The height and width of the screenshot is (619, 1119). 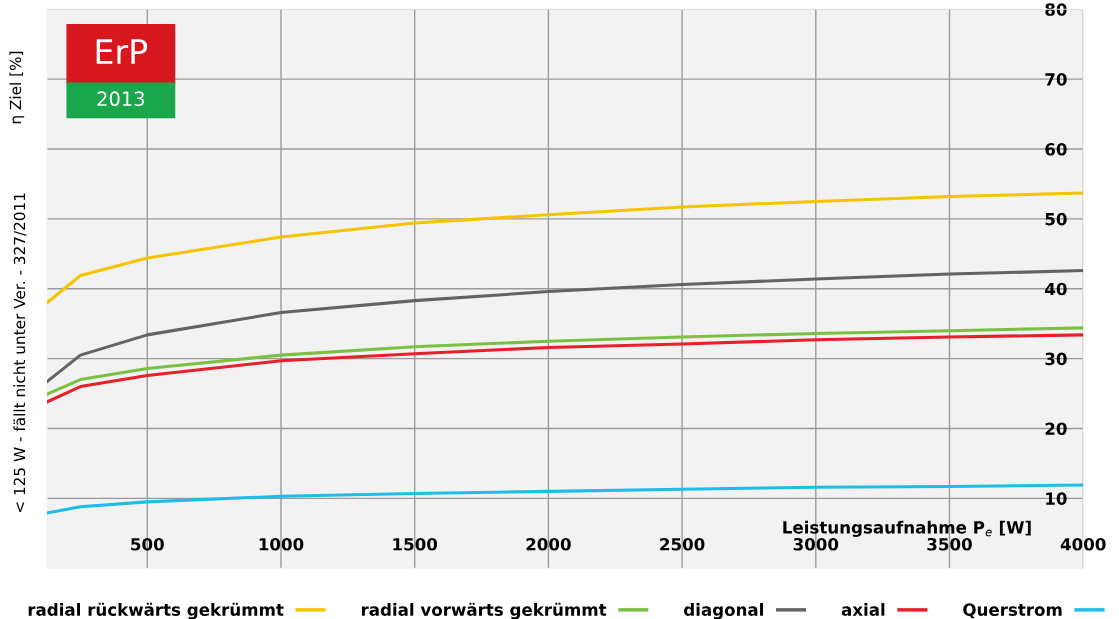 What do you see at coordinates (1083, 544) in the screenshot?
I see `x-tick-label: 4000` at bounding box center [1083, 544].